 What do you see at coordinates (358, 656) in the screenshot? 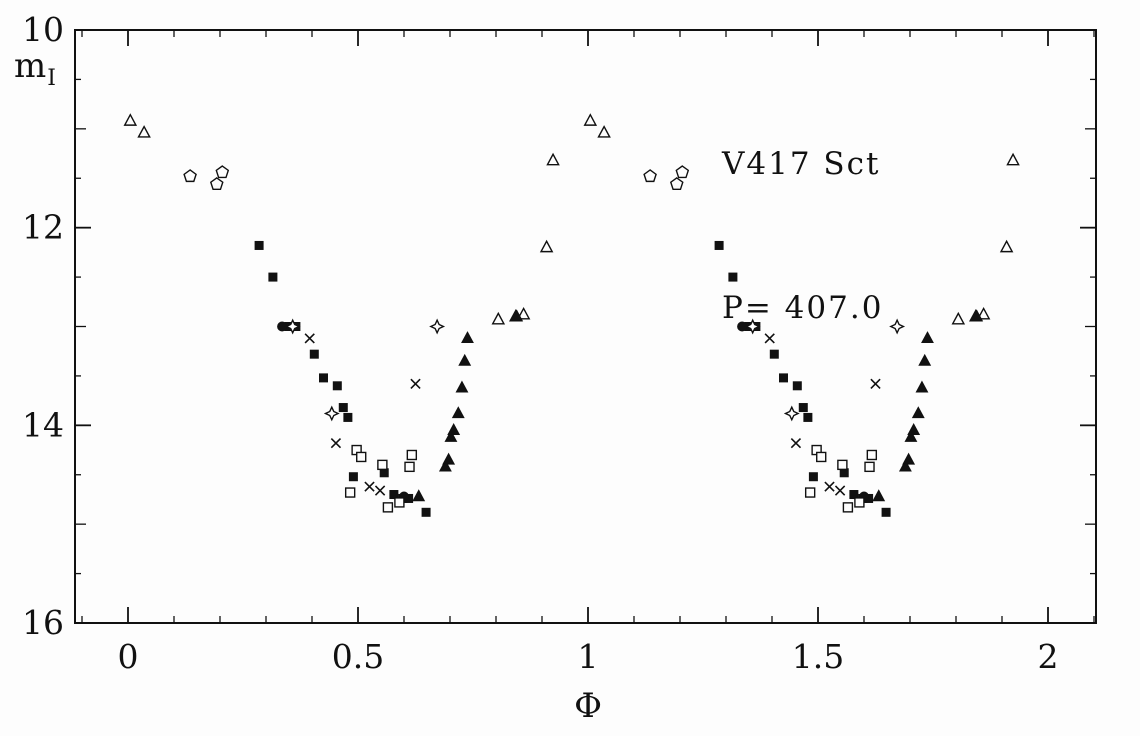
I see `x-tick-label: 0.5` at bounding box center [358, 656].